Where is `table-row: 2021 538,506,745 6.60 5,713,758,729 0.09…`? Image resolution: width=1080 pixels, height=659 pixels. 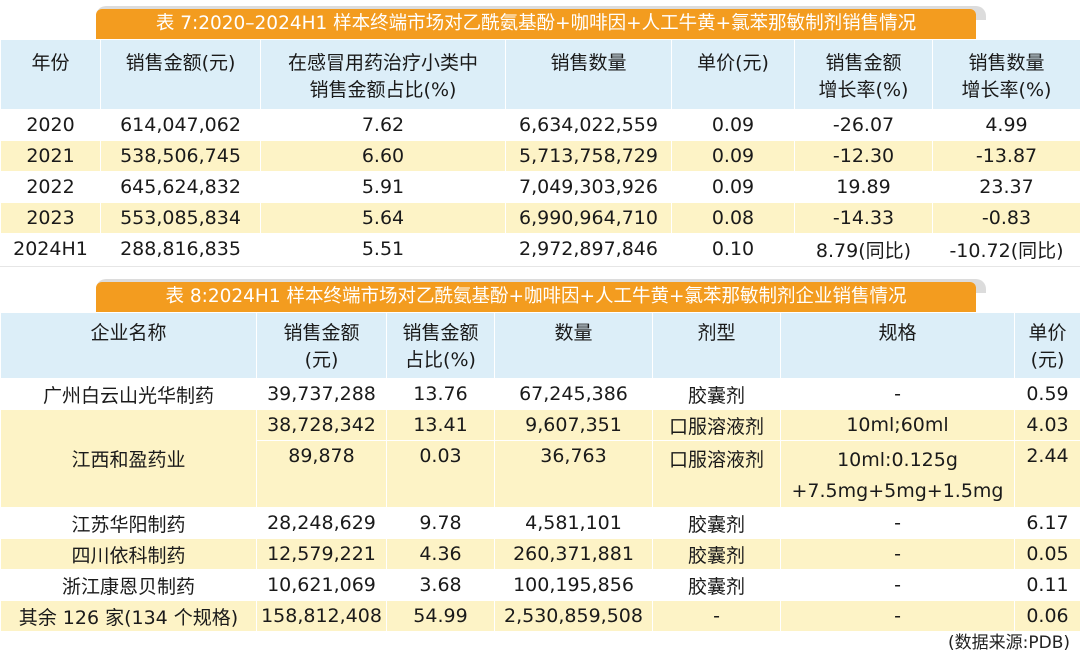
table-row: 2021 538,506,745 6.60 5,713,758,729 0.09… is located at coordinates (540, 156).